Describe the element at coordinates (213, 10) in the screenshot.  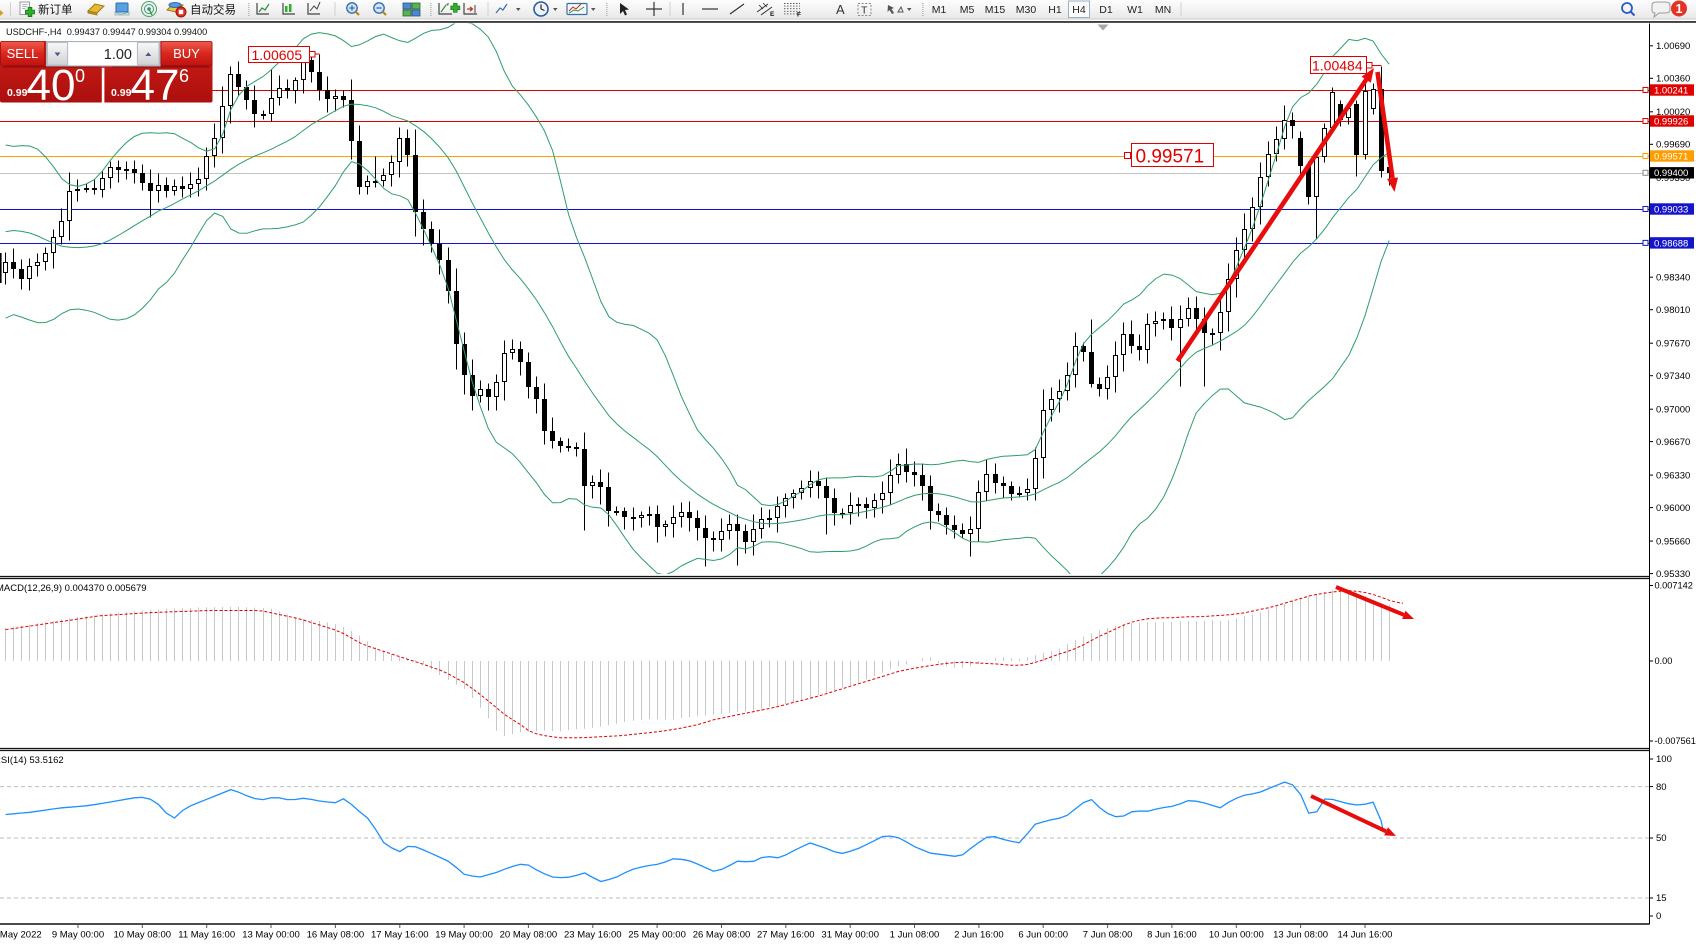
I see `svg-text: 自动交易` at that location.